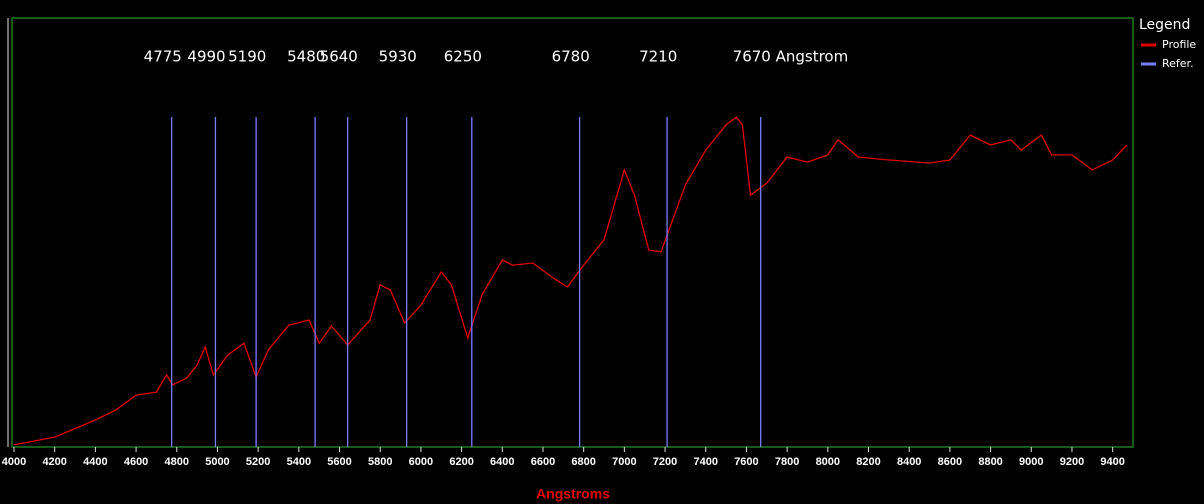 This screenshot has width=1204, height=504. What do you see at coordinates (398, 57) in the screenshot?
I see `reference-label: 5930` at bounding box center [398, 57].